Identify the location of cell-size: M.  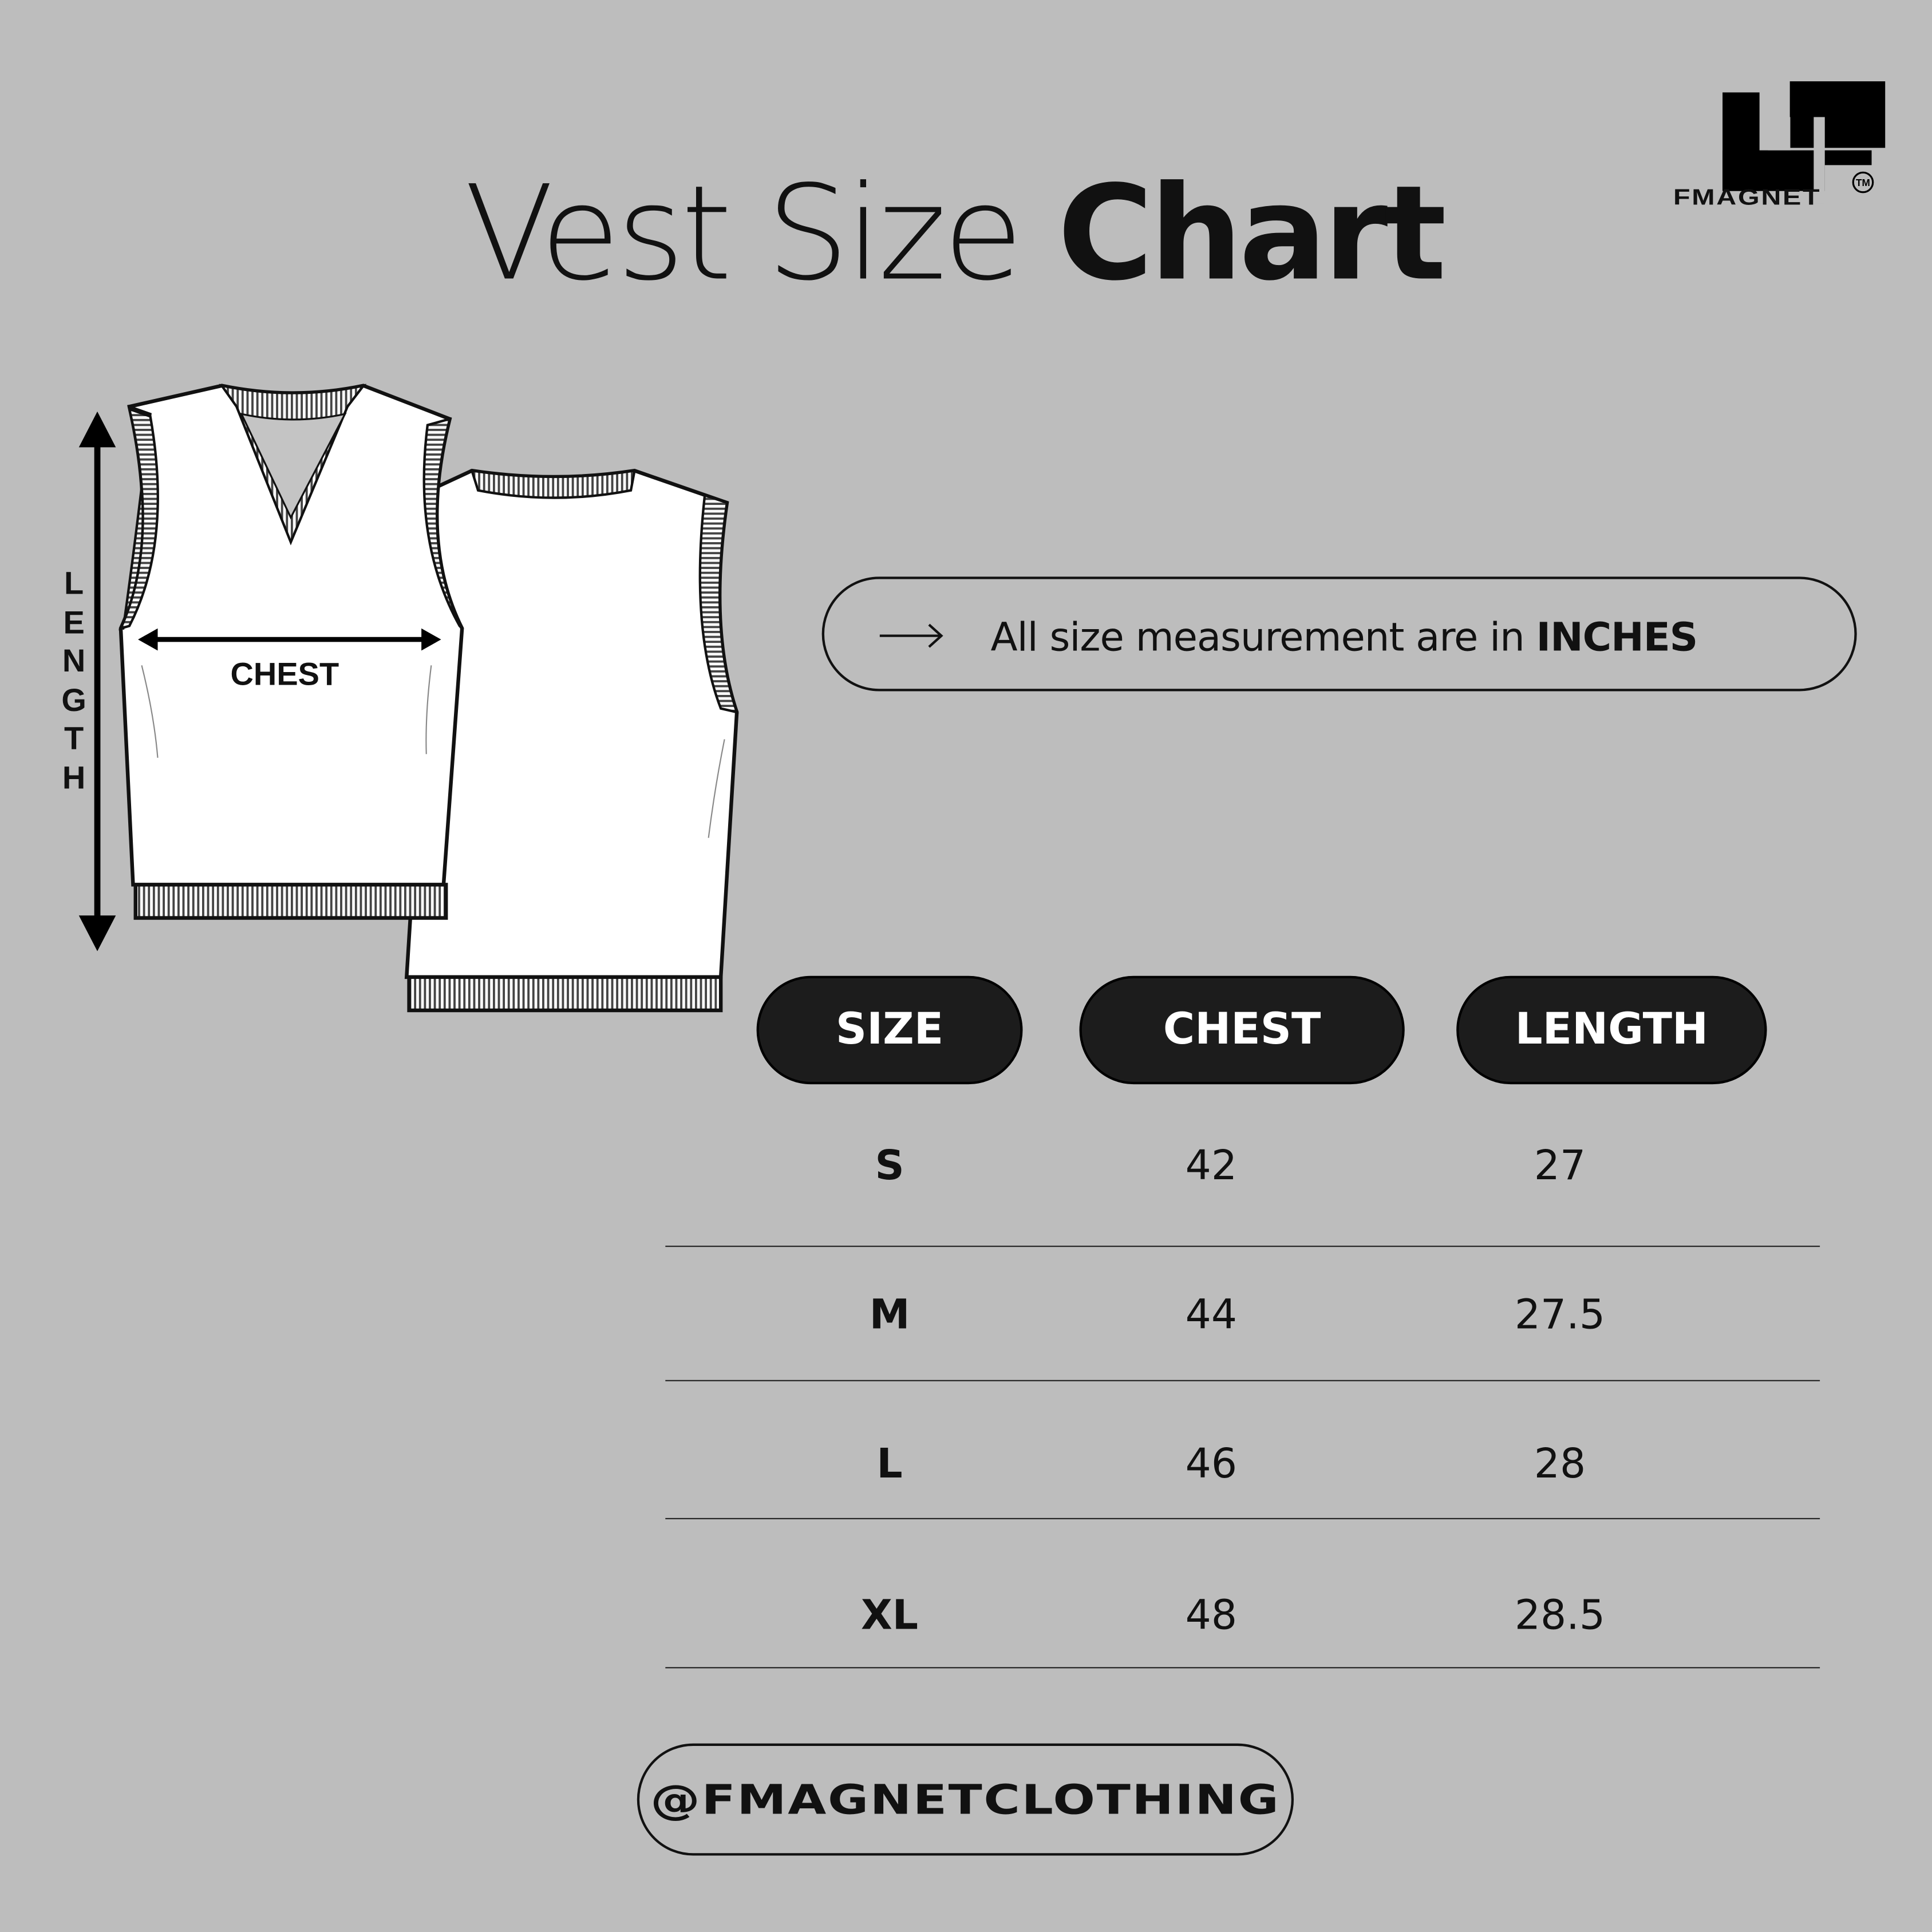
(889, 1314).